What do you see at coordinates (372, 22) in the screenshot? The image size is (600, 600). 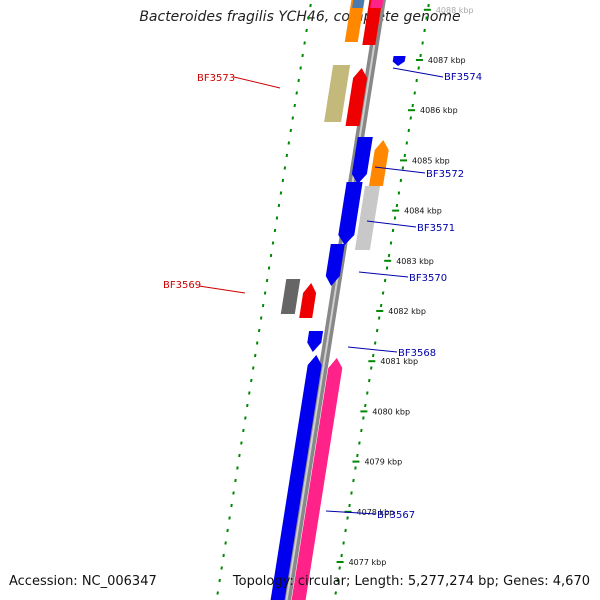 I see `gene-red-top` at bounding box center [372, 22].